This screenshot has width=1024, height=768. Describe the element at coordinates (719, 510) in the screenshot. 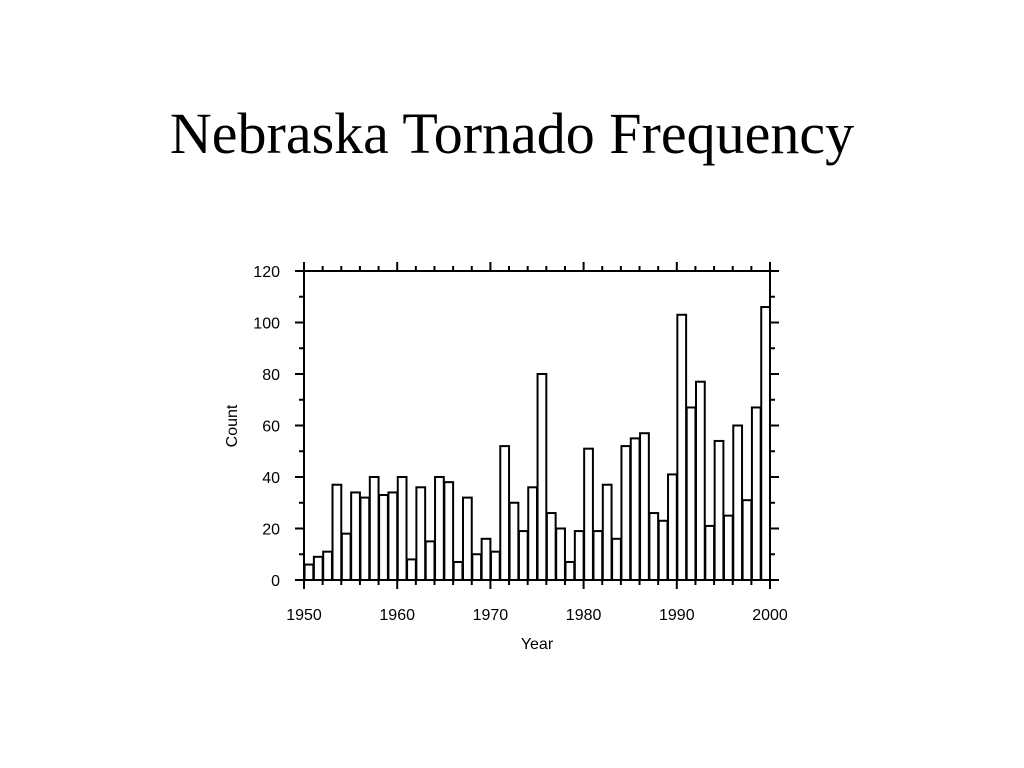

I see `bar-1994` at that location.